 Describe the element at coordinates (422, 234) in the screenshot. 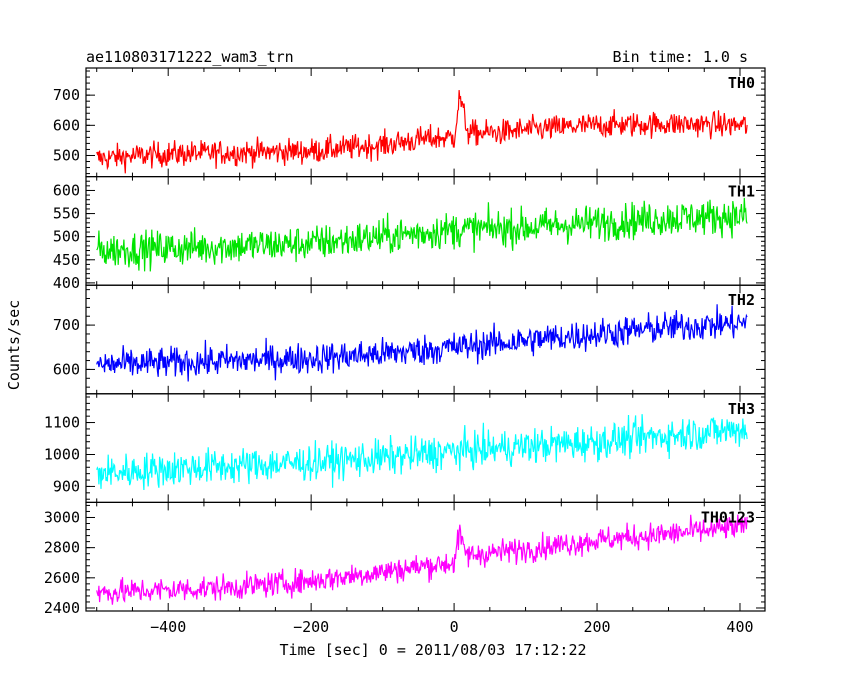

I see `series-line-th1` at that location.